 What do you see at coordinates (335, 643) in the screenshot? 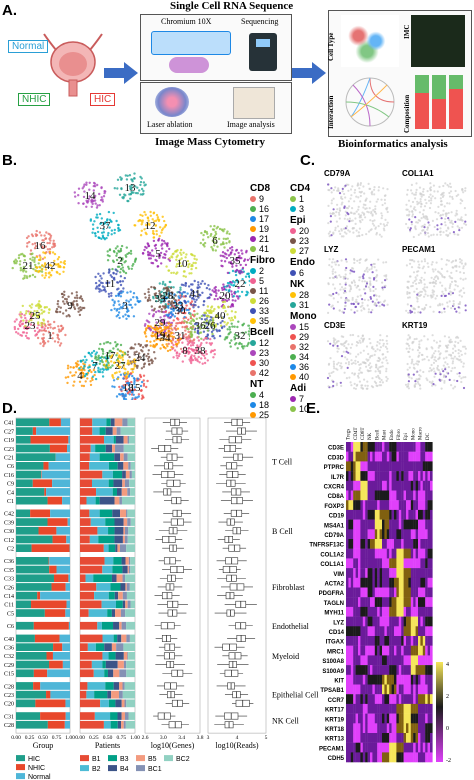
I see `heatmap-gene-label: ITGAX` at bounding box center [335, 643].